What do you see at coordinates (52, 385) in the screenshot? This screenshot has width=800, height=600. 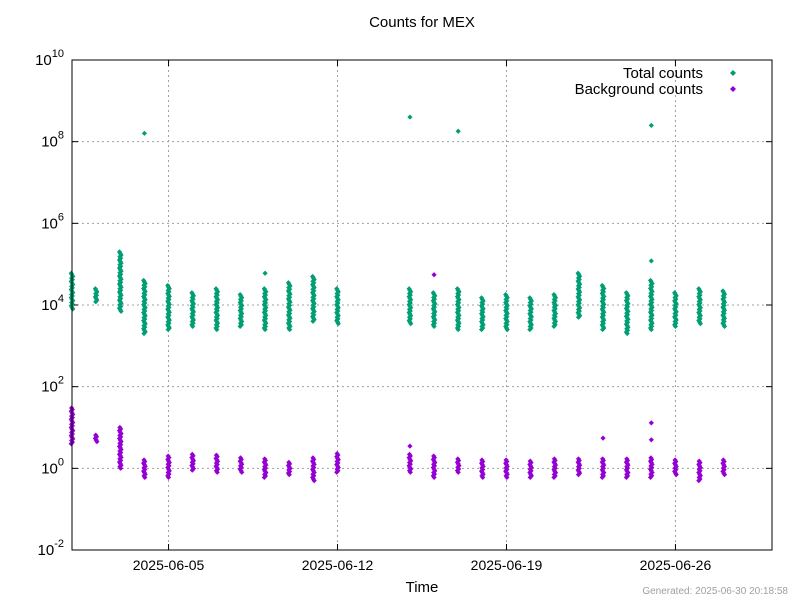 I see `y-tick-label: 102` at bounding box center [52, 385].